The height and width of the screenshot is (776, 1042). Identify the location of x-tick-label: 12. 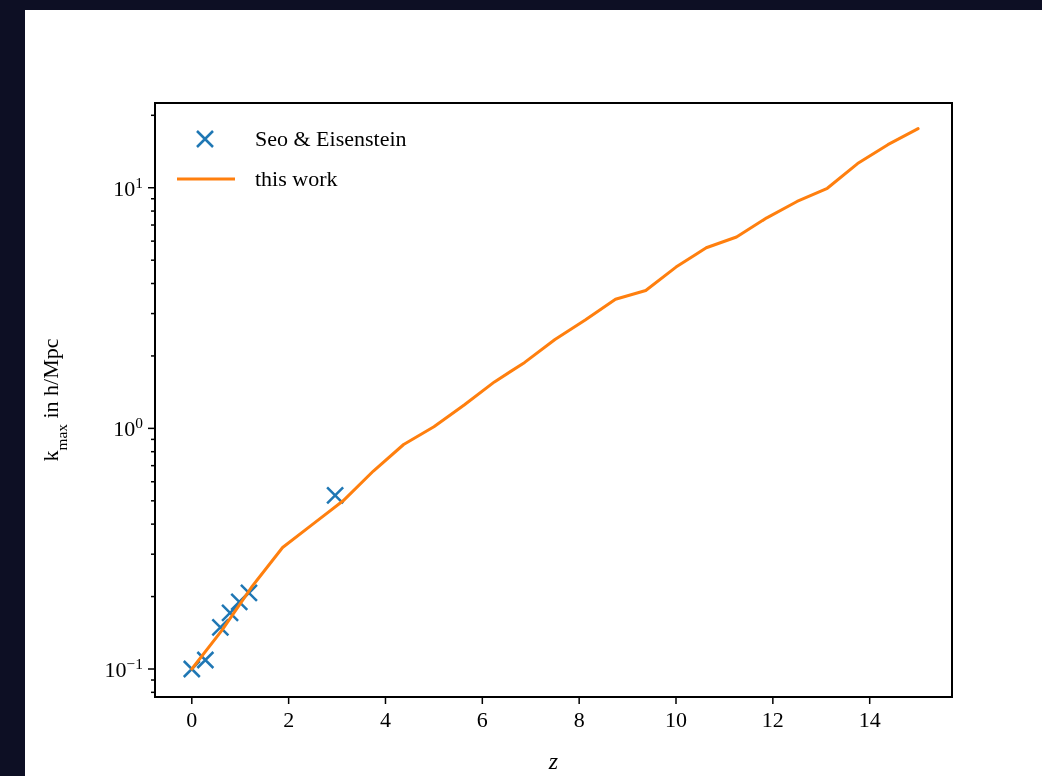
(772, 719).